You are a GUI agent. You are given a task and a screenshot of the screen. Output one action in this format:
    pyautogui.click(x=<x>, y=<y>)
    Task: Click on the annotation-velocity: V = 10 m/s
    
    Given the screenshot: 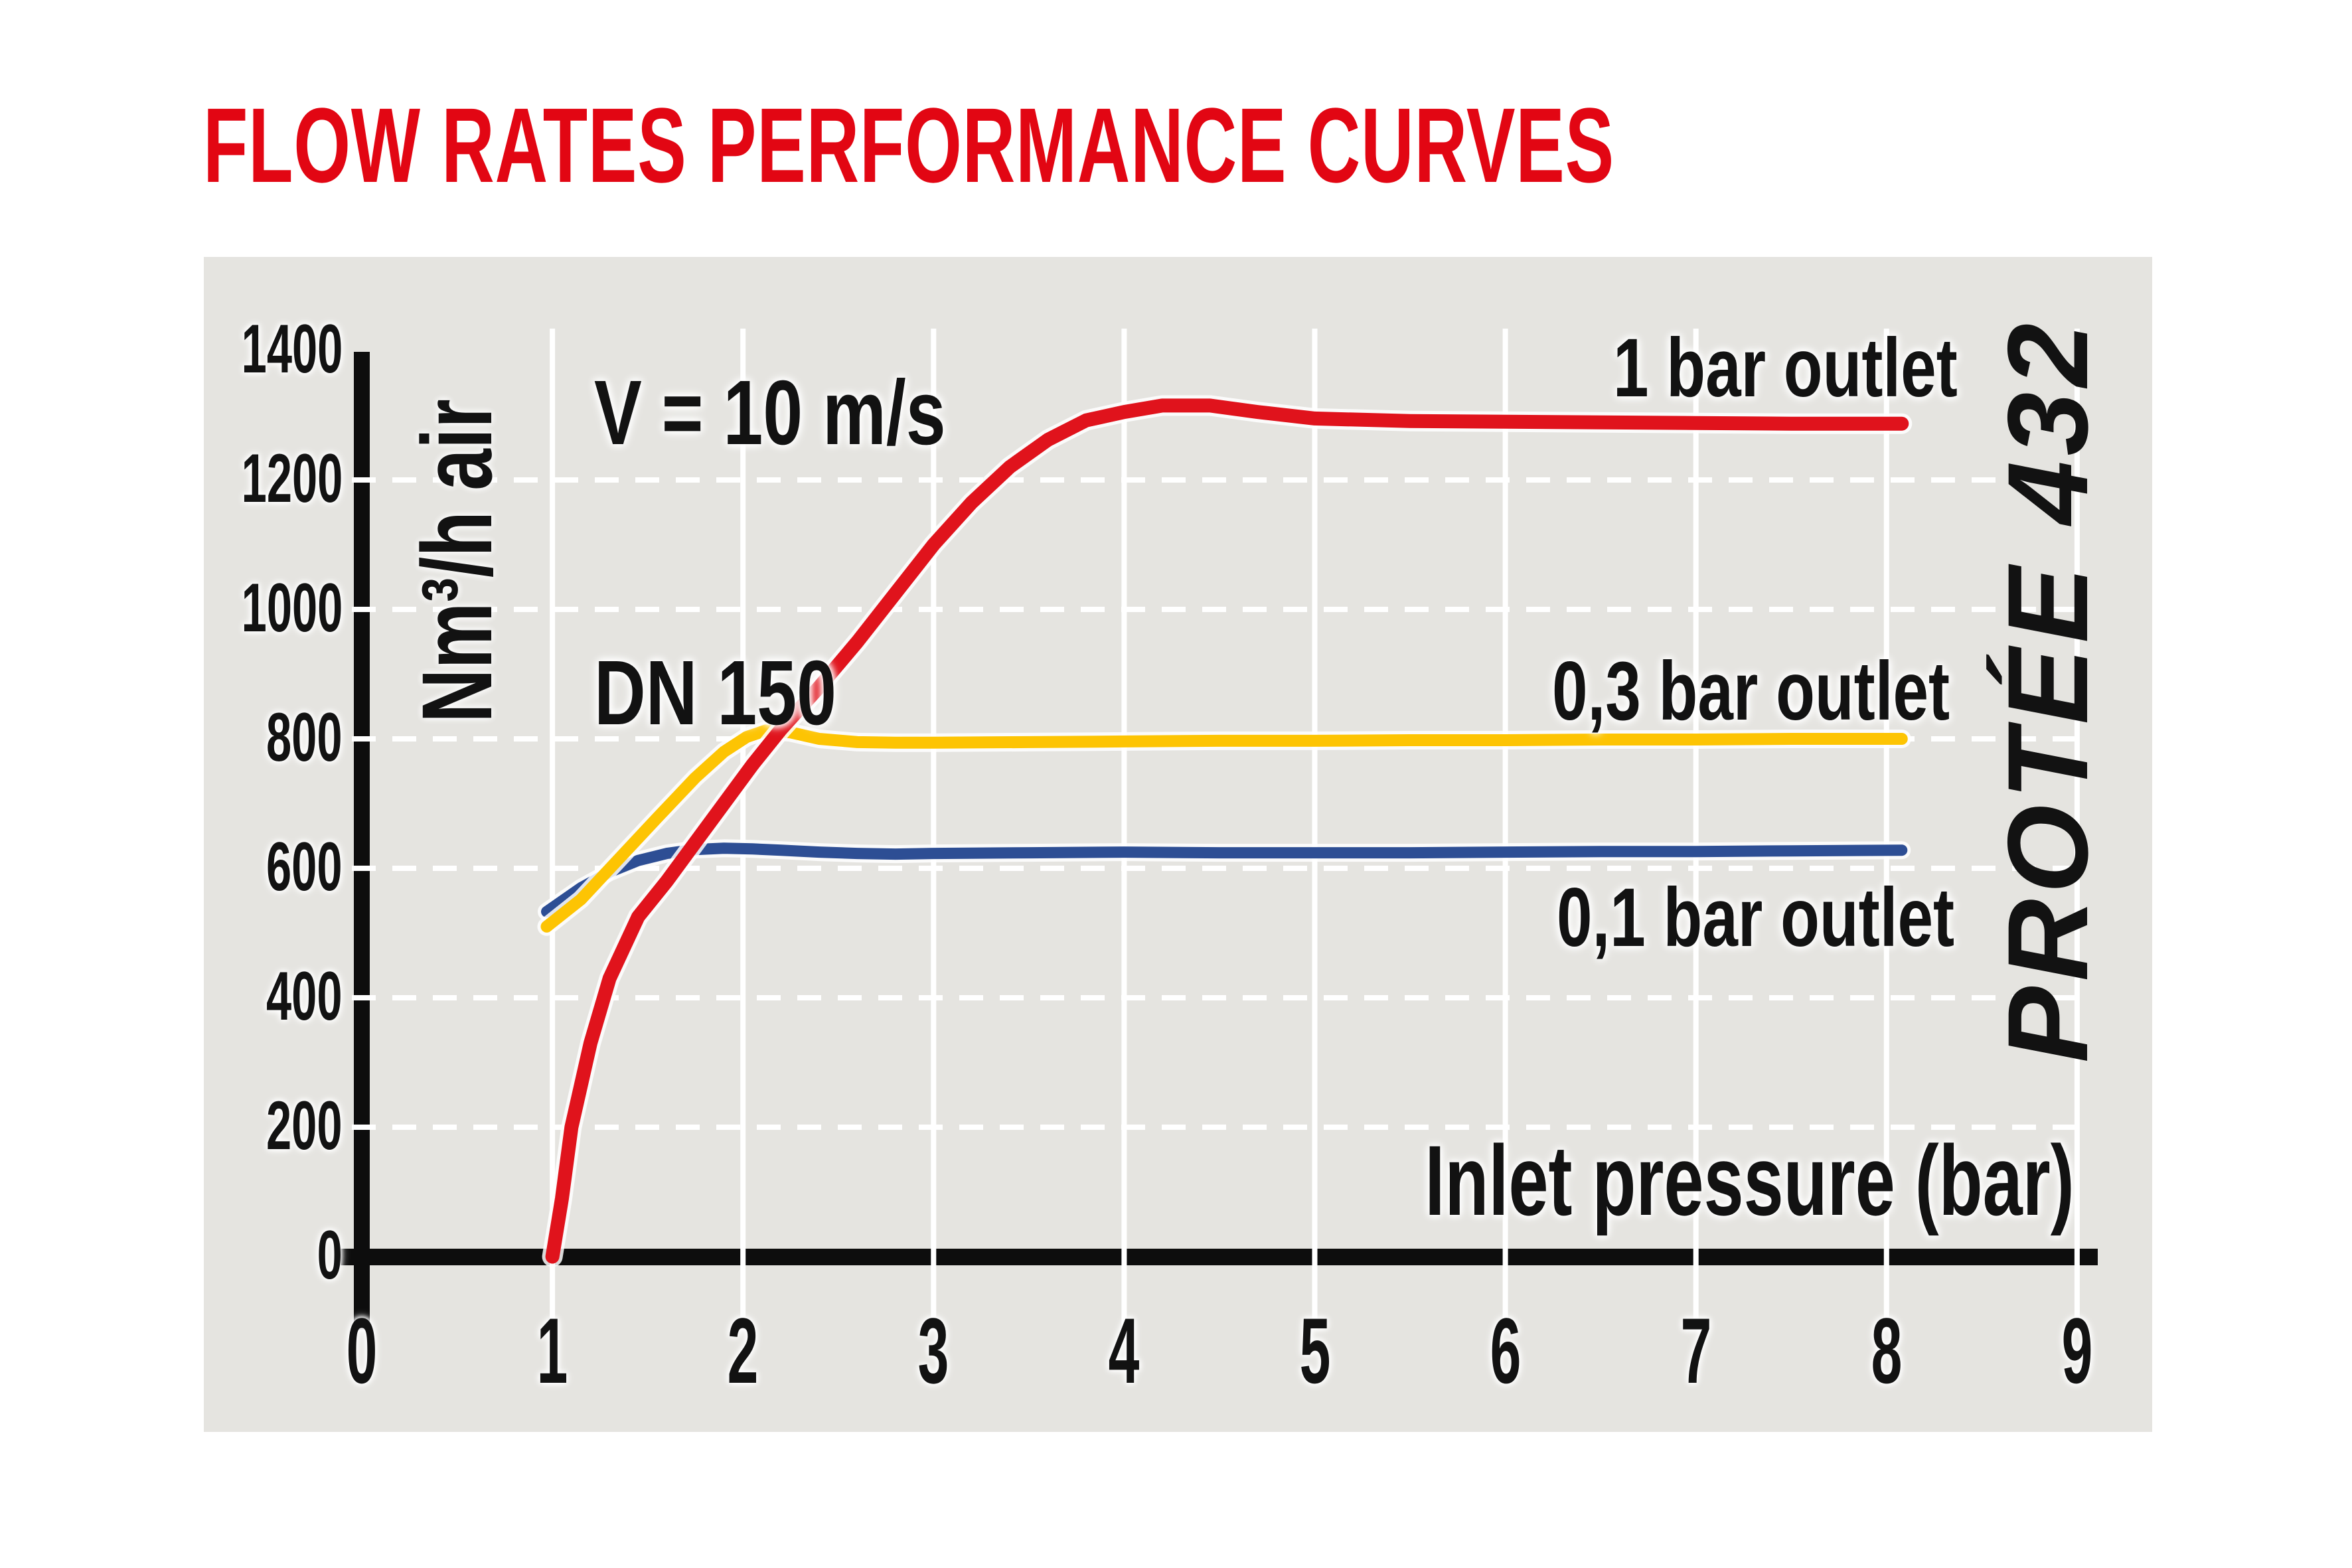 What is the action you would take?
    pyautogui.click(x=770, y=413)
    